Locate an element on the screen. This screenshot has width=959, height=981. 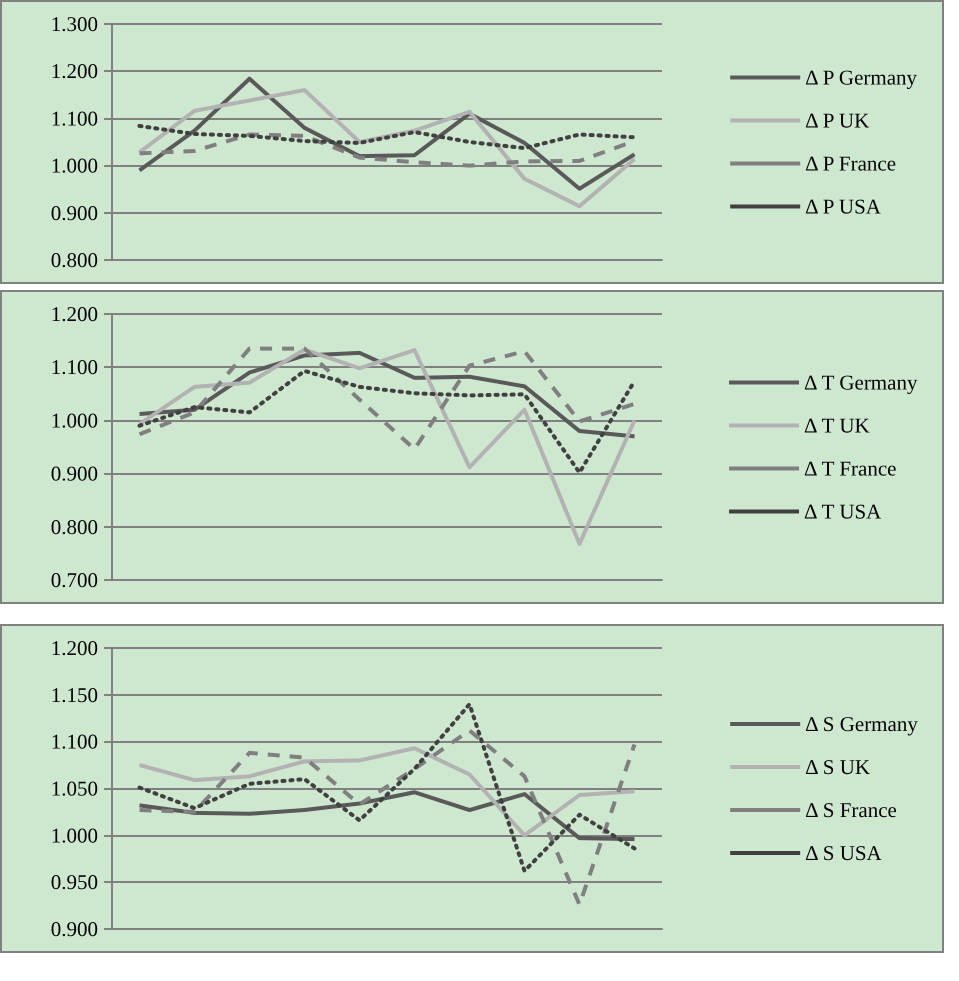
y-tick-label: 1.300 is located at coordinates (74, 24).